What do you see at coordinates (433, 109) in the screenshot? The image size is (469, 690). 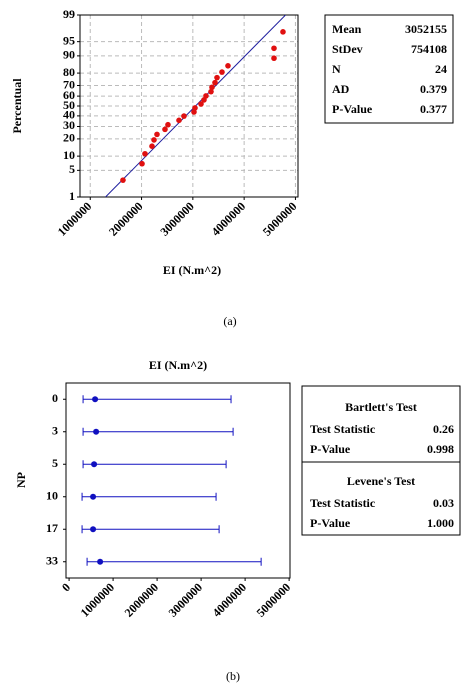 I see `stat-value: 0.377` at bounding box center [433, 109].